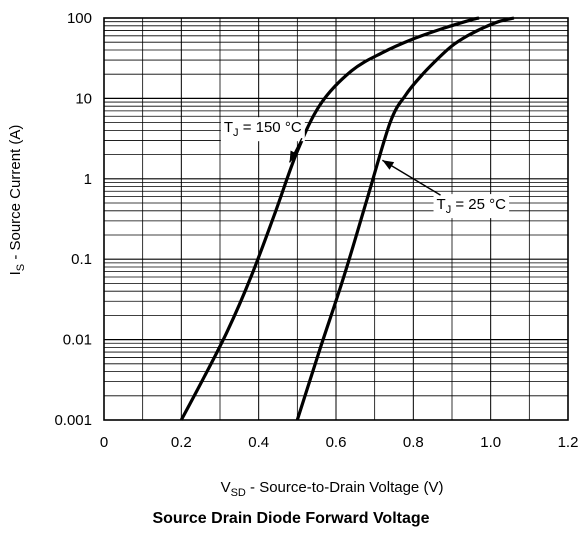  Describe the element at coordinates (365, 168) in the screenshot. I see `annotations: TJ = 150 °C TJ = 25 °C` at that location.